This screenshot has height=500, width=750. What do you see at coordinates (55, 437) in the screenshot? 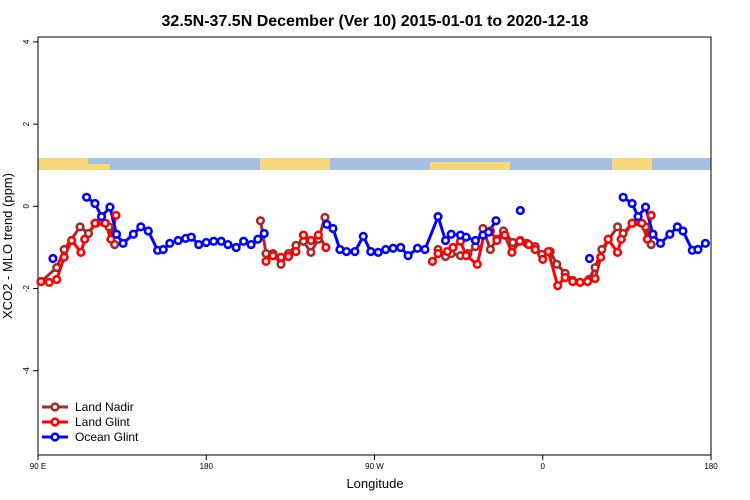
I see `legend-marker` at bounding box center [55, 437].